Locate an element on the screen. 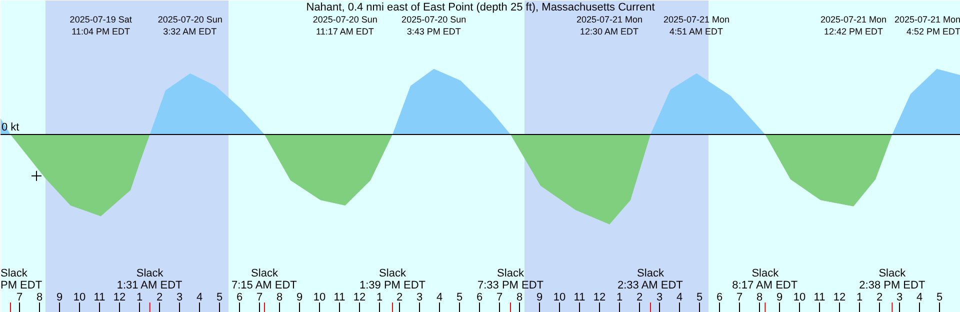 The width and height of the screenshot is (960, 312). annotation: Slack 2:33 AM EDT is located at coordinates (650, 280).